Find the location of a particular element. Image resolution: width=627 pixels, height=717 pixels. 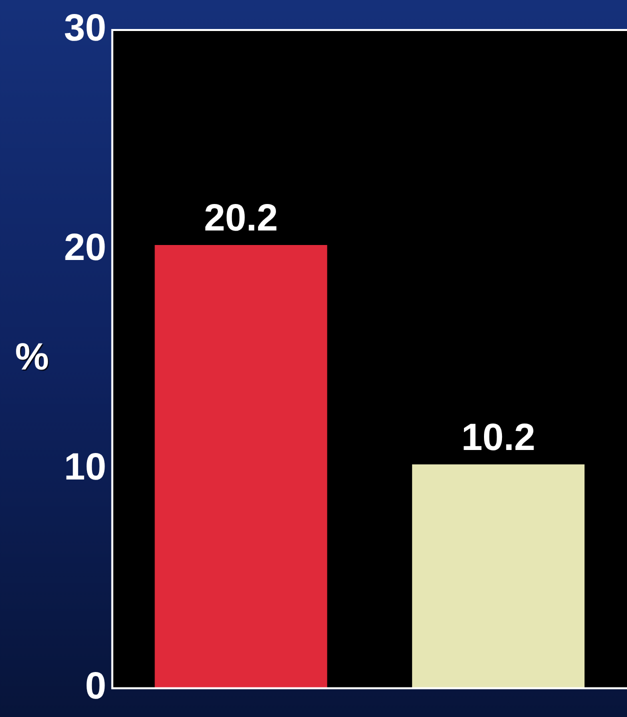

y-axis-title: % is located at coordinates (32, 357).